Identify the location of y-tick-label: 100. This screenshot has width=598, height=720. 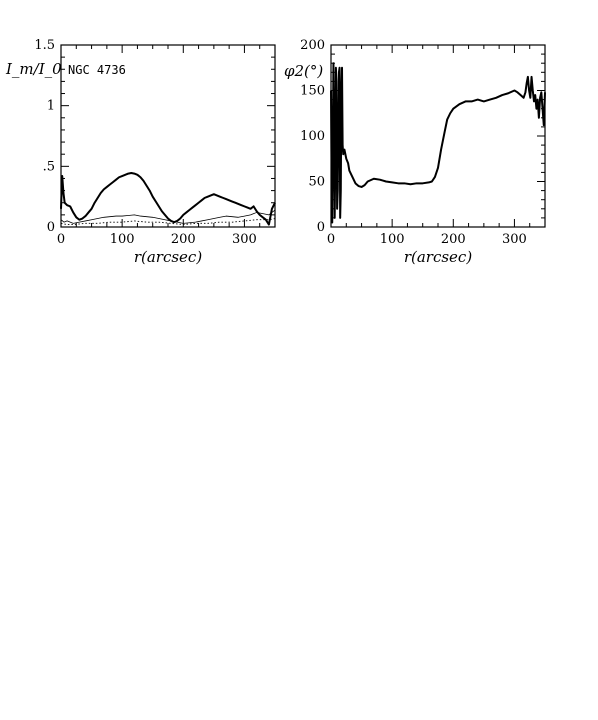
(312, 136).